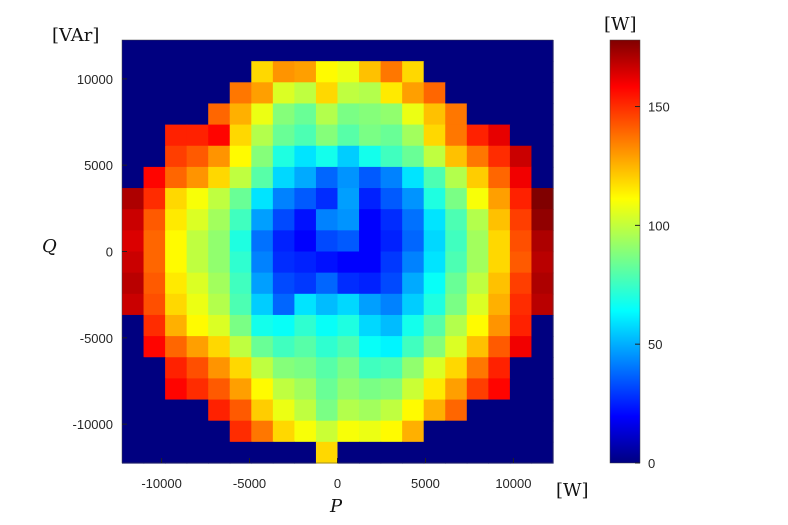 Image resolution: width=788 pixels, height=525 pixels. I want to click on x-axis-label: P, so click(336, 506).